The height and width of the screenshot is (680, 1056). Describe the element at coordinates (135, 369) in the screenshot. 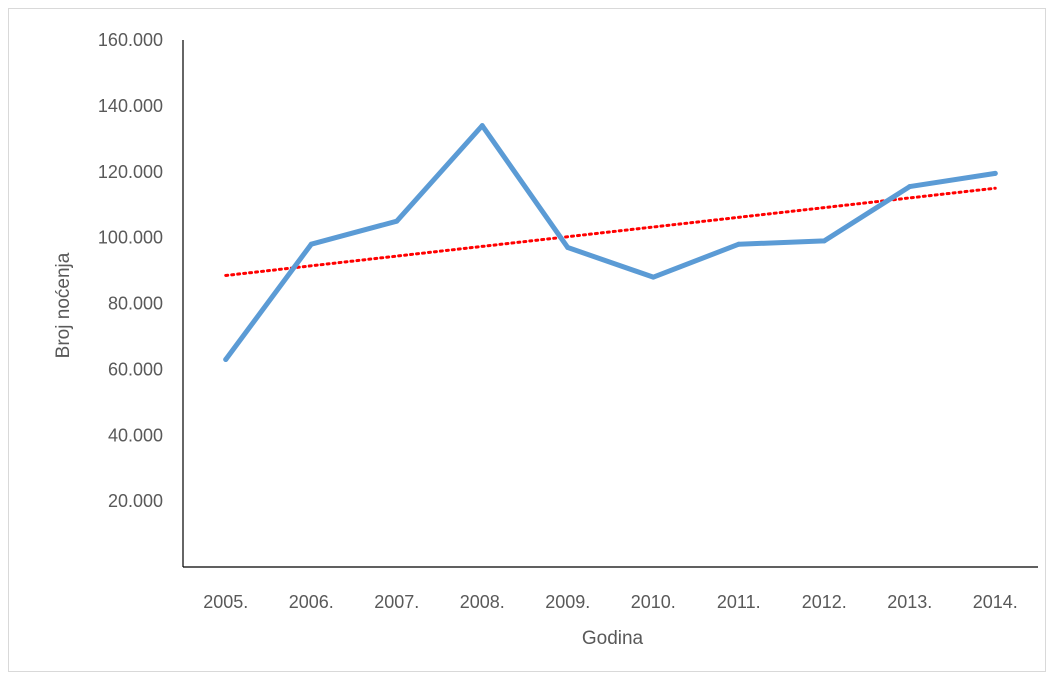

I see `y-tick-label: 60.000` at that location.